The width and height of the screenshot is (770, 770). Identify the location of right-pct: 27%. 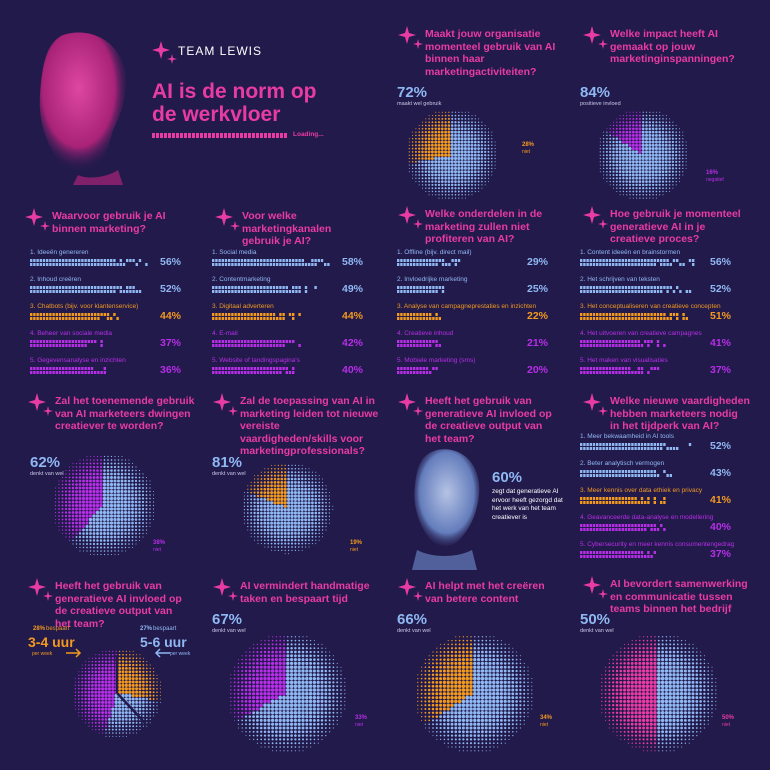
(146, 629).